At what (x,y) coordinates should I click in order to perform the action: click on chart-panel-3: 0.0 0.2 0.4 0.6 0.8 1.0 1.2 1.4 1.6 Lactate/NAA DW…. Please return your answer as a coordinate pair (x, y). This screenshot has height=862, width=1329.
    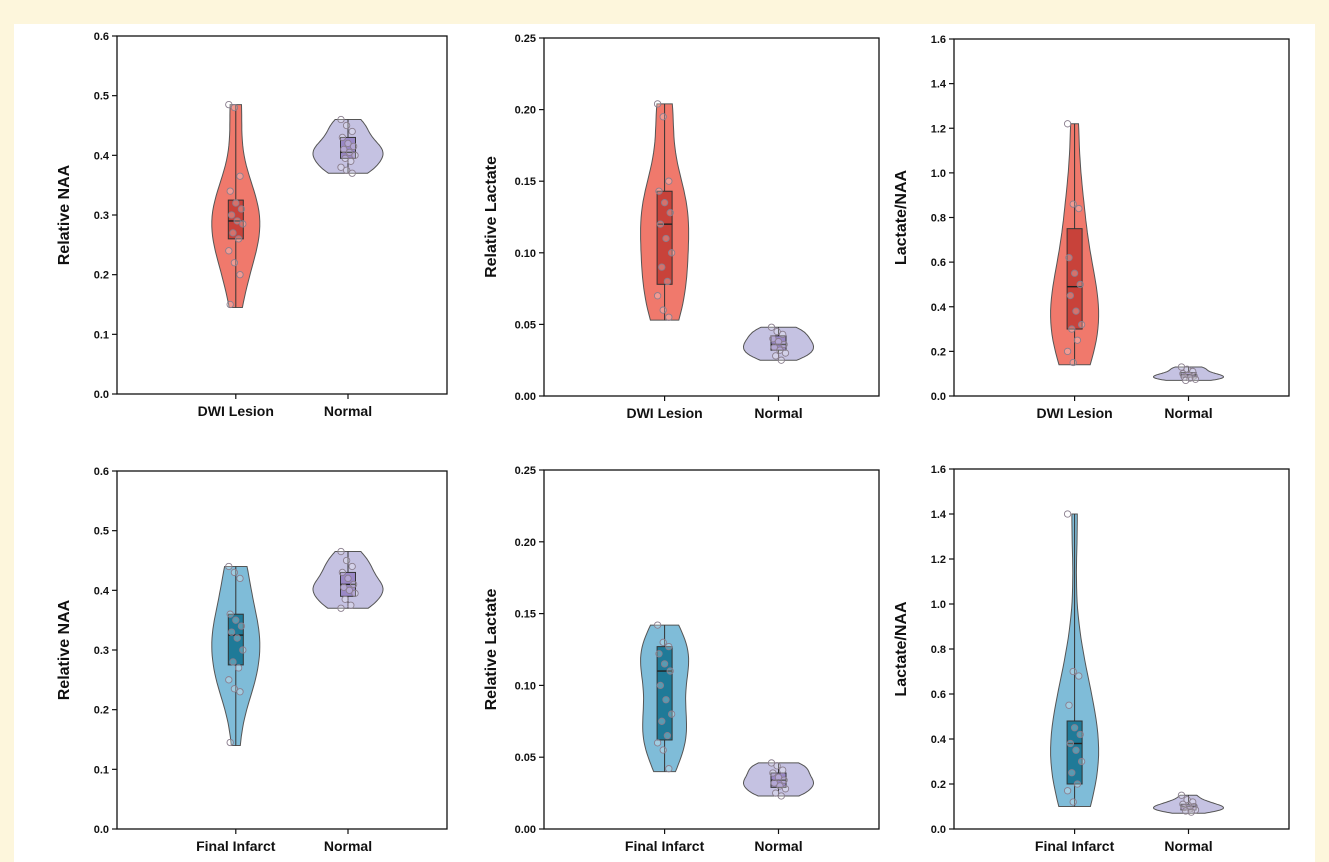
    Looking at the image, I should click on (1091, 227).